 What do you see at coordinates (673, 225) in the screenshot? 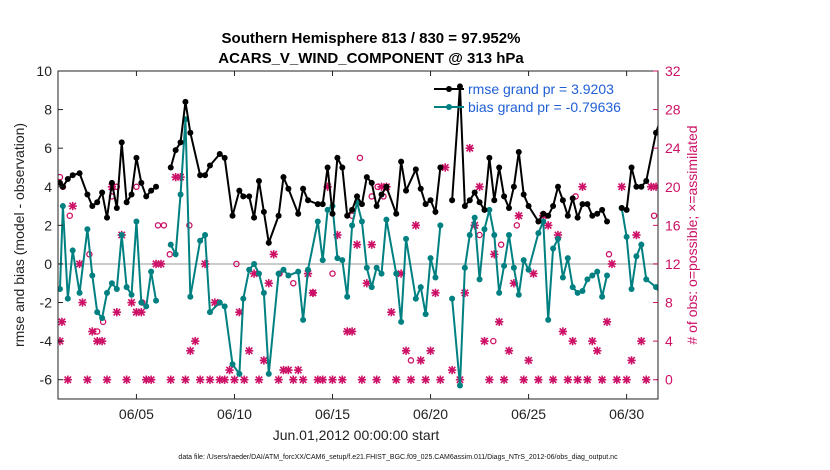
I see `y2-tick-label: 16` at bounding box center [673, 225].